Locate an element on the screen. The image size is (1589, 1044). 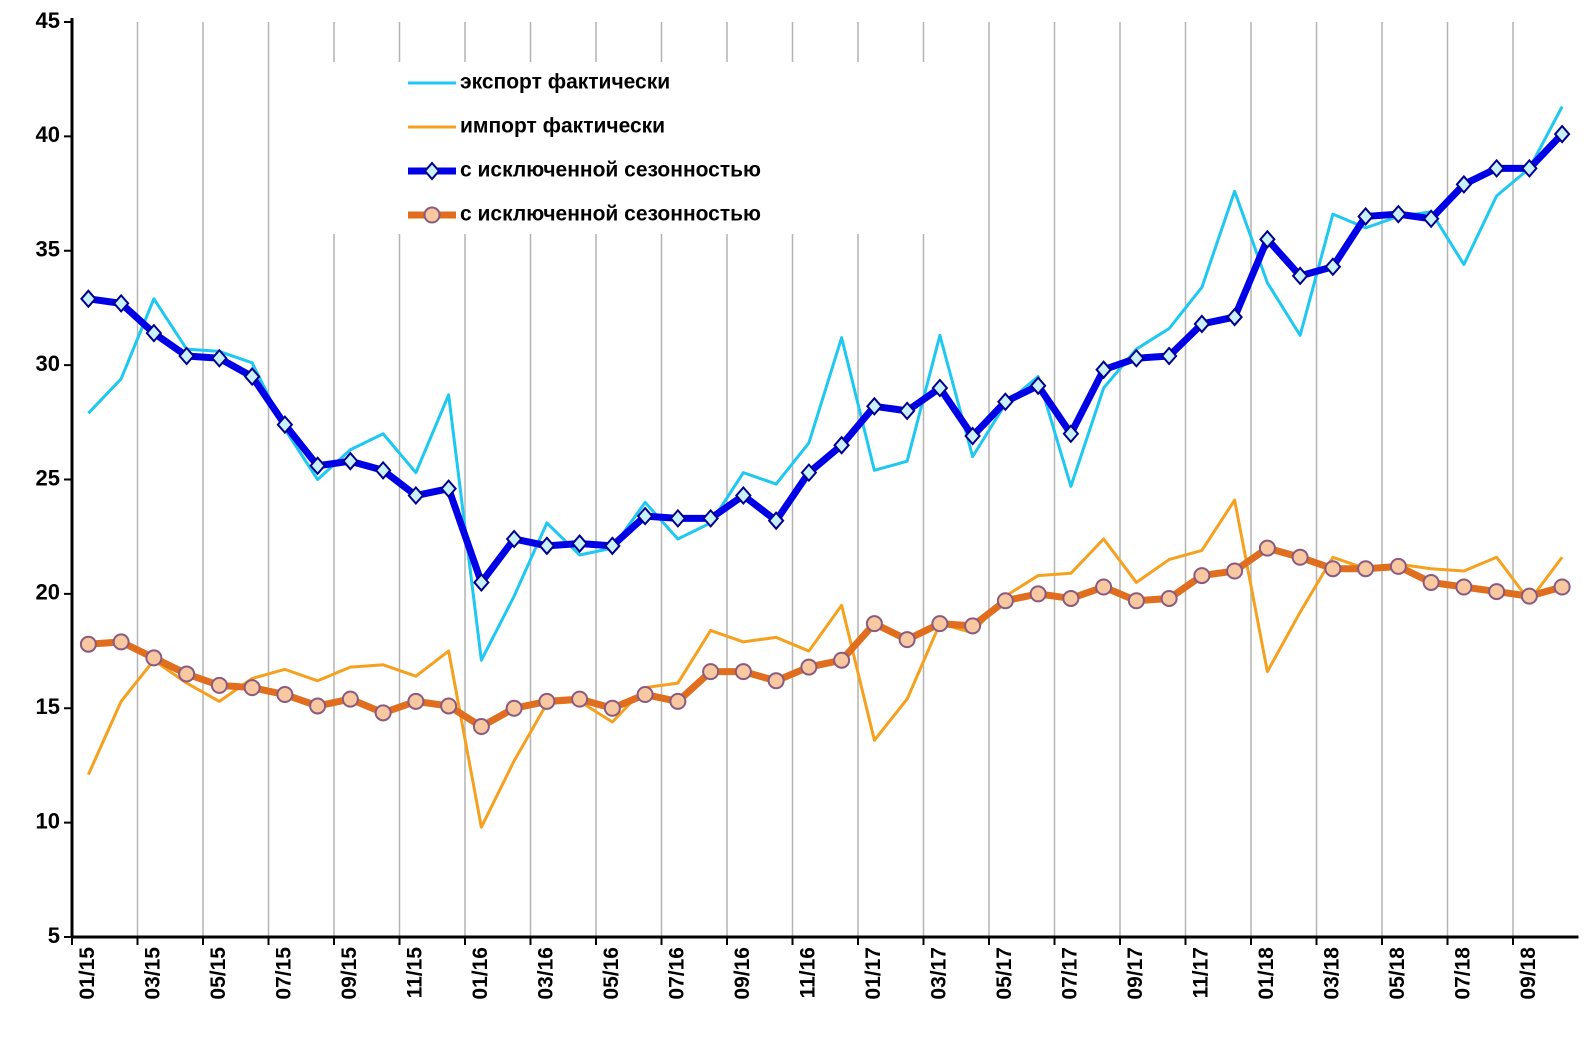
y-tick-label: 20 is located at coordinates (48, 592).